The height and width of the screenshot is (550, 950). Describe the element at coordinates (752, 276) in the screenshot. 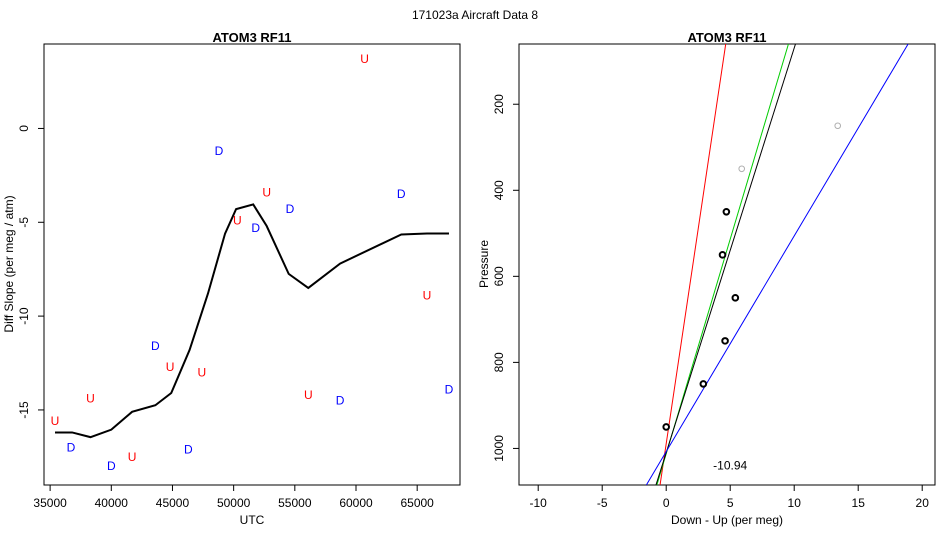

I see `right-data-points` at that location.